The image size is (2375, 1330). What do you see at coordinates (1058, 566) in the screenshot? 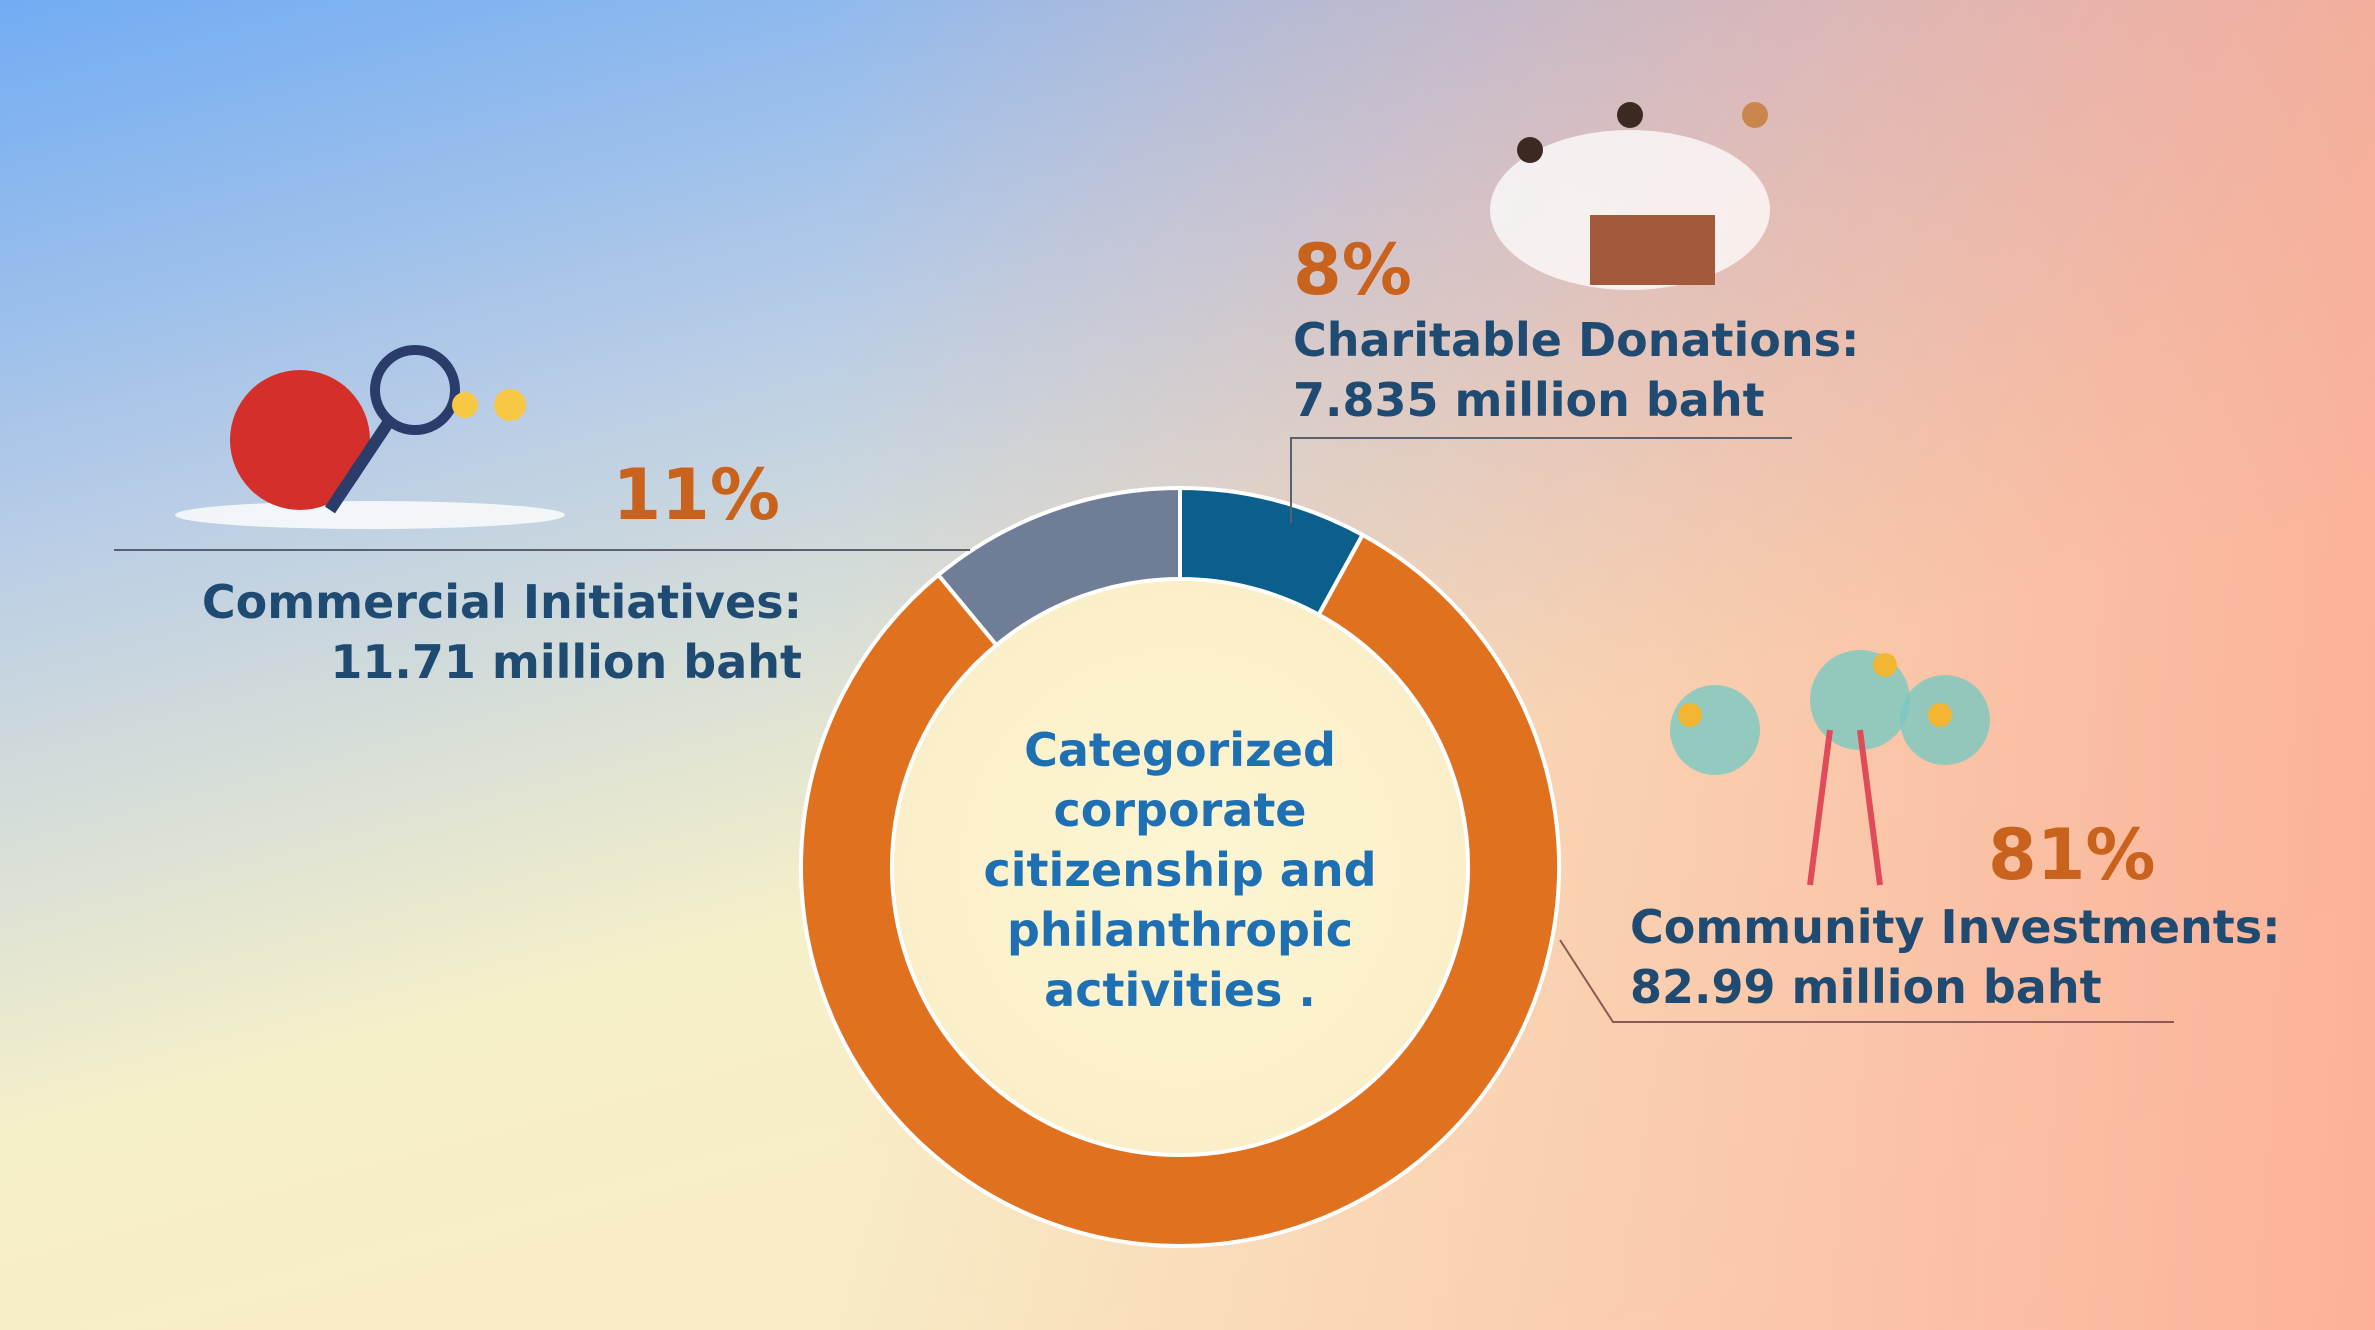
I see `pie-segment` at bounding box center [1058, 566].